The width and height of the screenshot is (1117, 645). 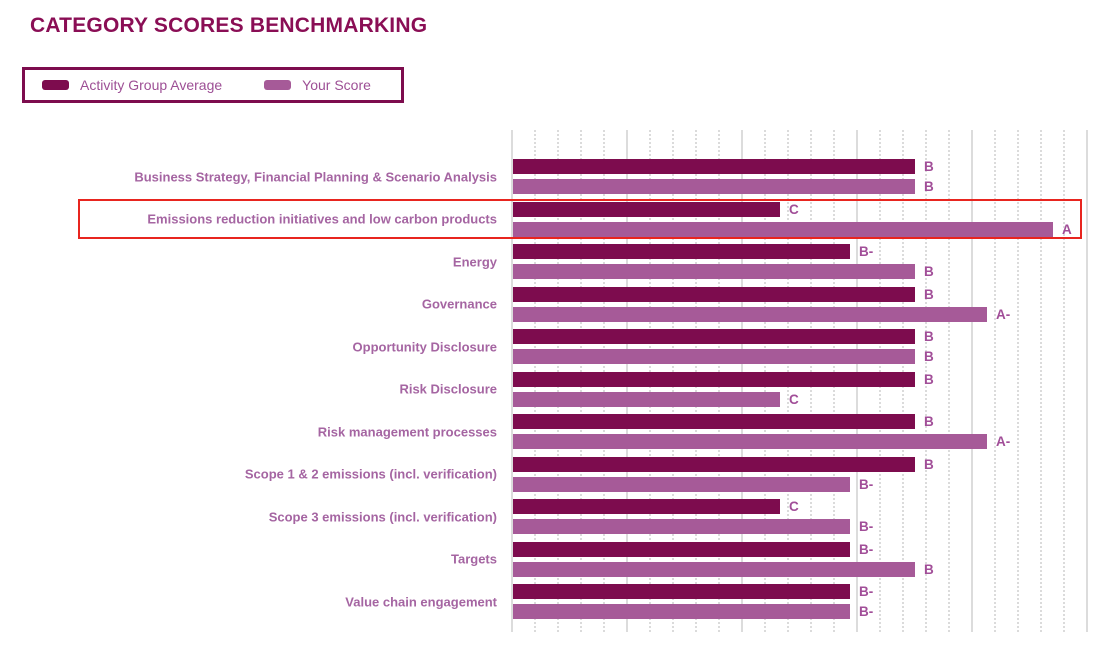 I want to click on category-row: Energy B- B, so click(x=558, y=261).